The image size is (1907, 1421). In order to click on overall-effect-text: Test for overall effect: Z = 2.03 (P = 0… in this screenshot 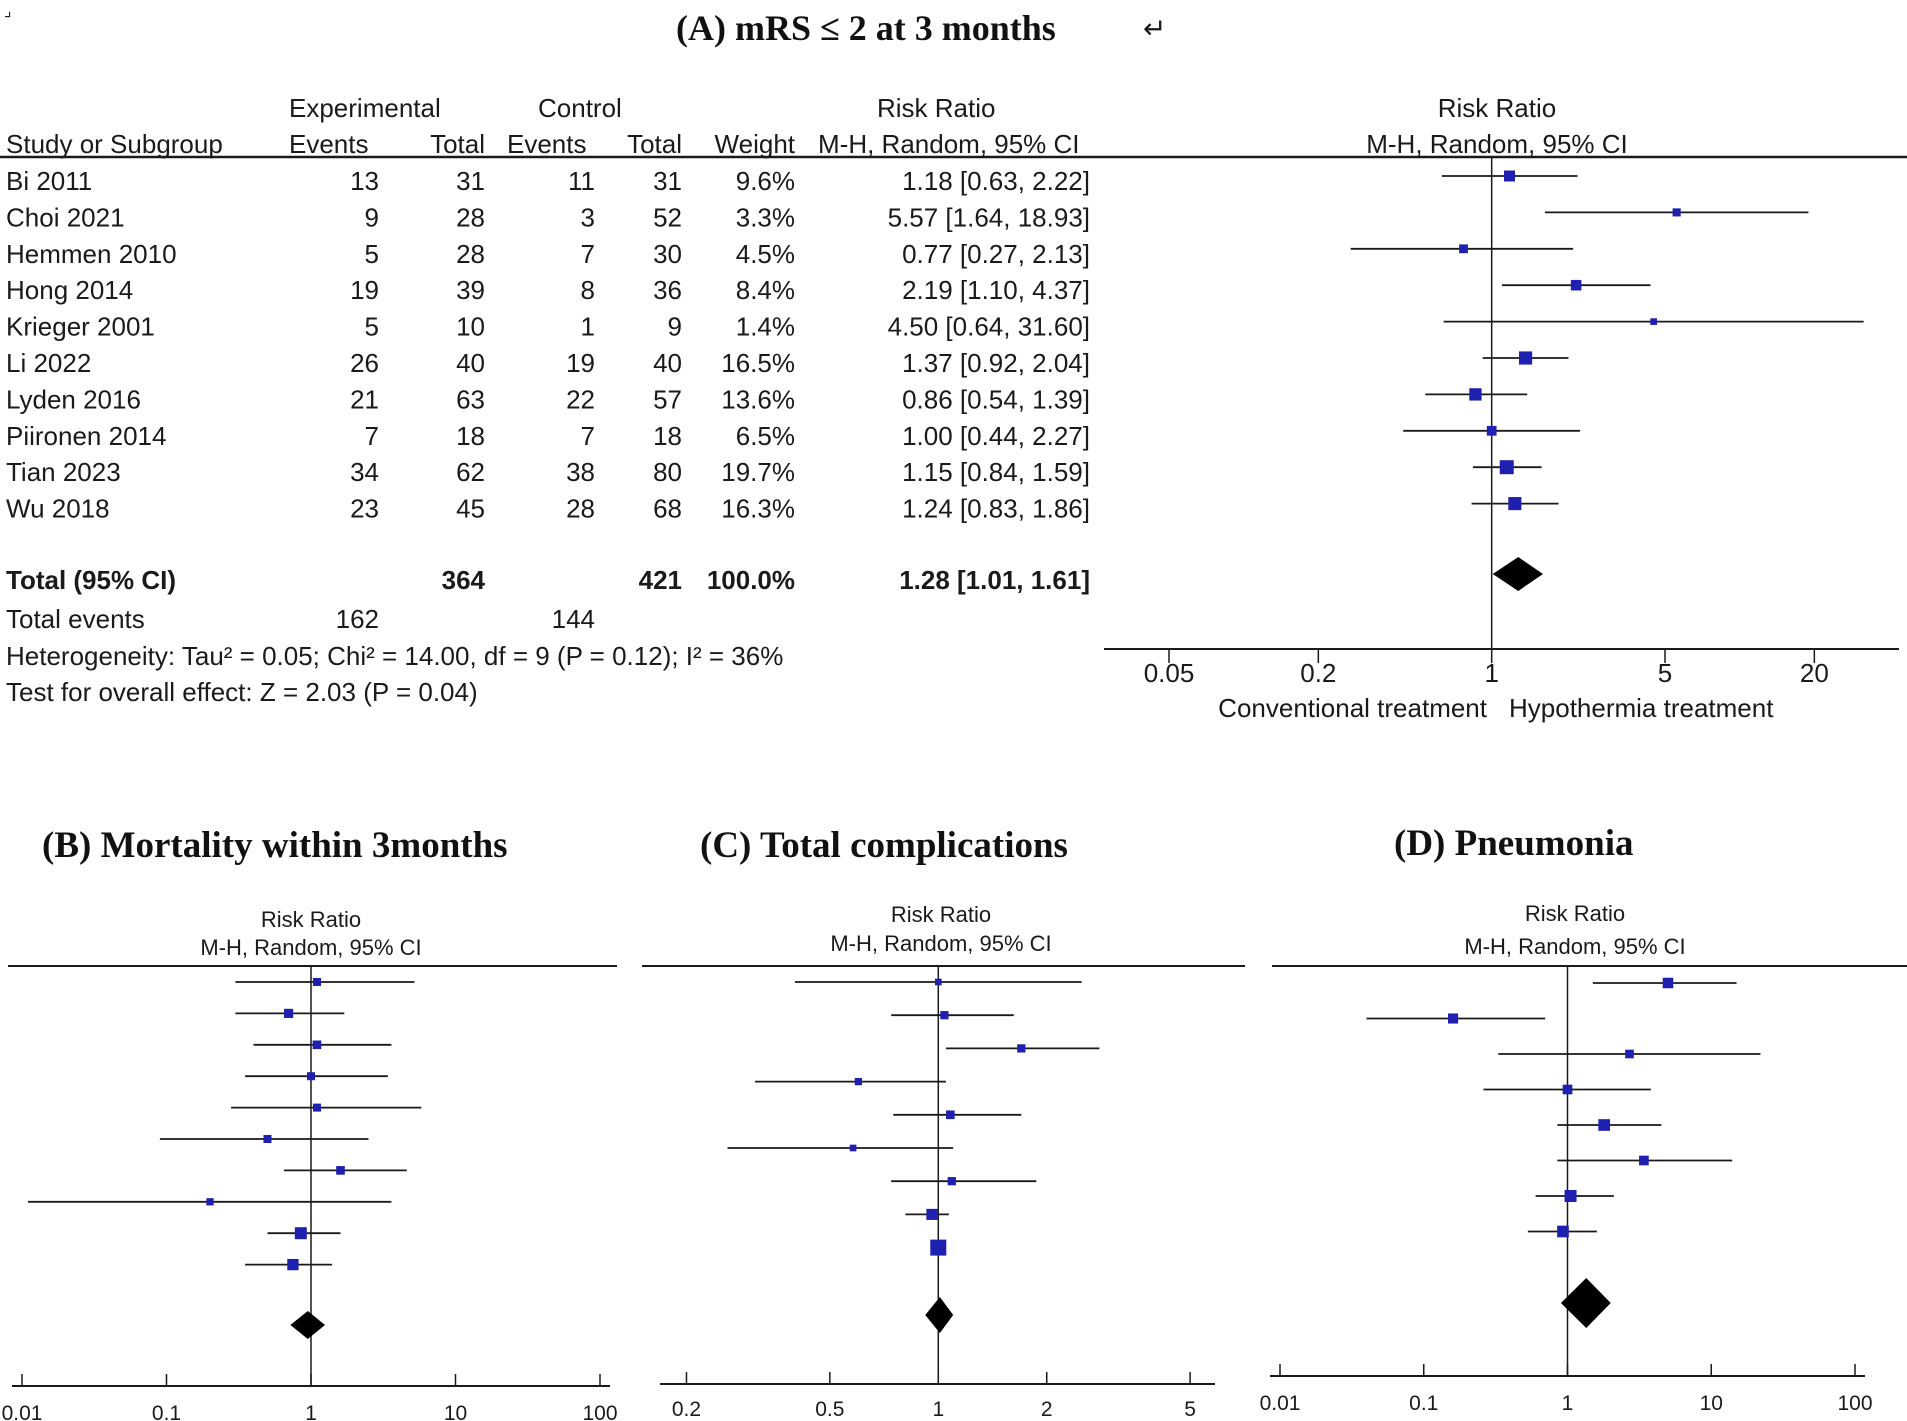, I will do `click(242, 692)`.